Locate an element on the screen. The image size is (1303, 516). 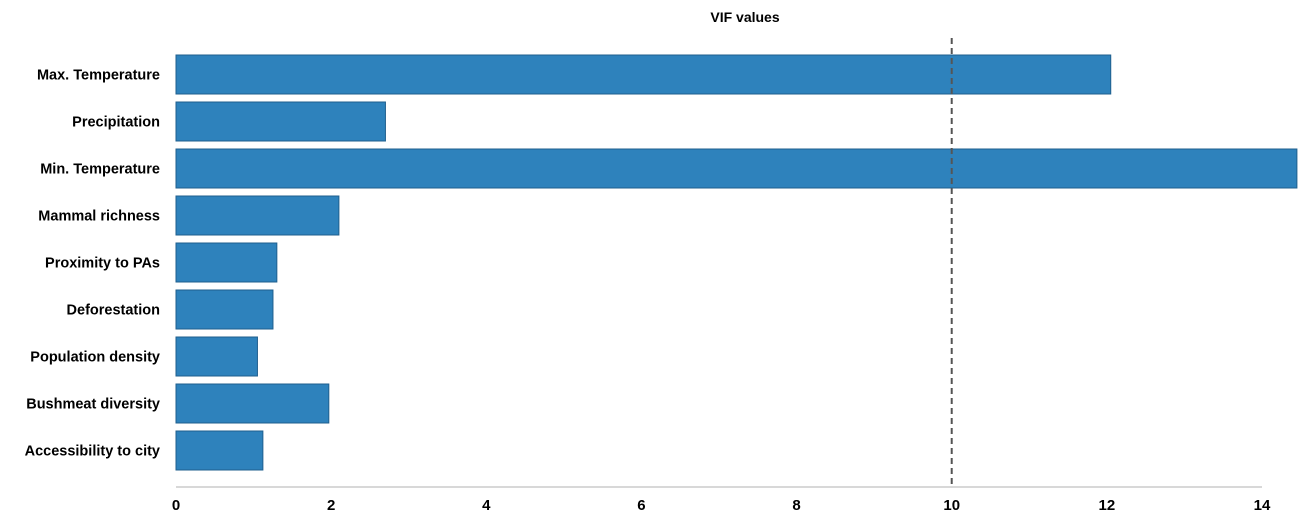
x-tick-label: 8 is located at coordinates (796, 505).